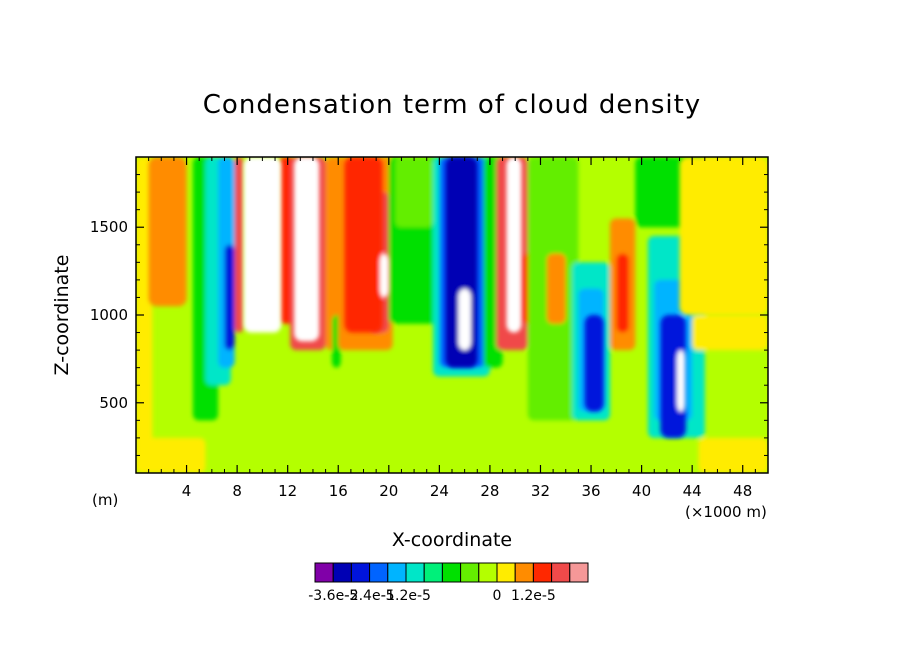 Image resolution: width=904 pixels, height=654 pixels. Describe the element at coordinates (452, 105) in the screenshot. I see `chart-title: Condensation term of cloud density` at that location.